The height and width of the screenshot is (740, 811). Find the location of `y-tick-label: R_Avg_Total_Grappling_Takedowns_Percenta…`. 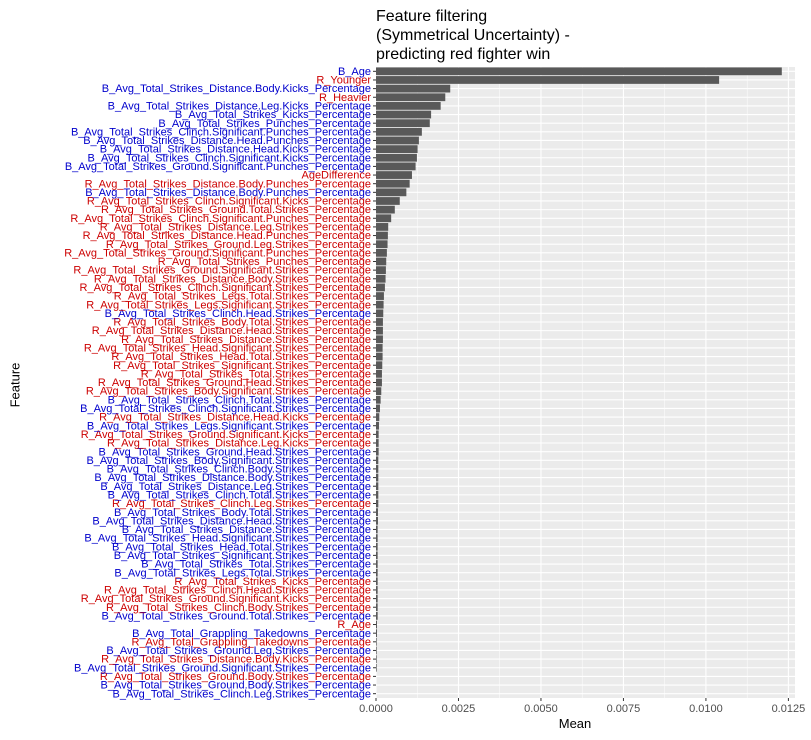

y-tick-label: R_Avg_Total_Grappling_Takedowns_Percenta… is located at coordinates (251, 642).